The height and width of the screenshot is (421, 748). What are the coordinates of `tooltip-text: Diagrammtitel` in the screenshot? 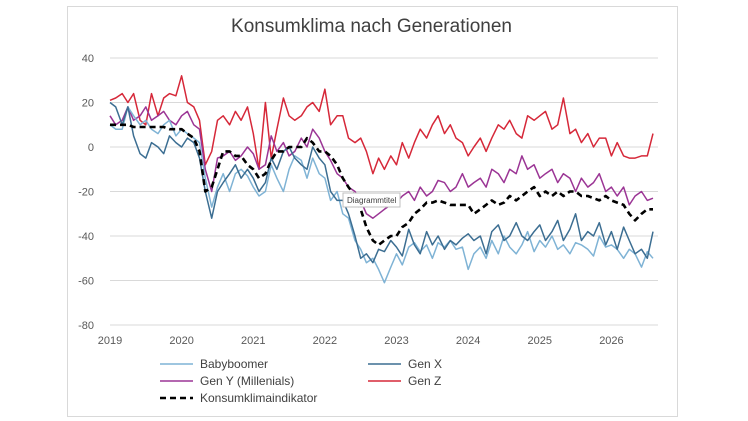 It's located at (372, 200).